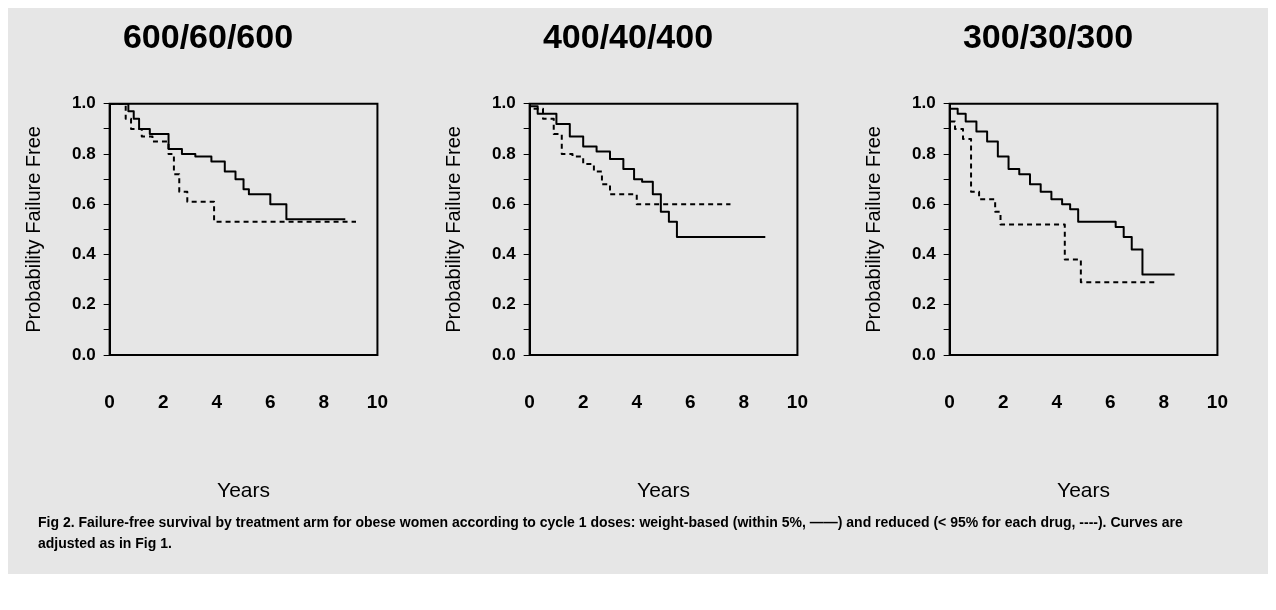 This screenshot has height=610, width=1276. I want to click on chart-title: 300/30/300, so click(1048, 35).